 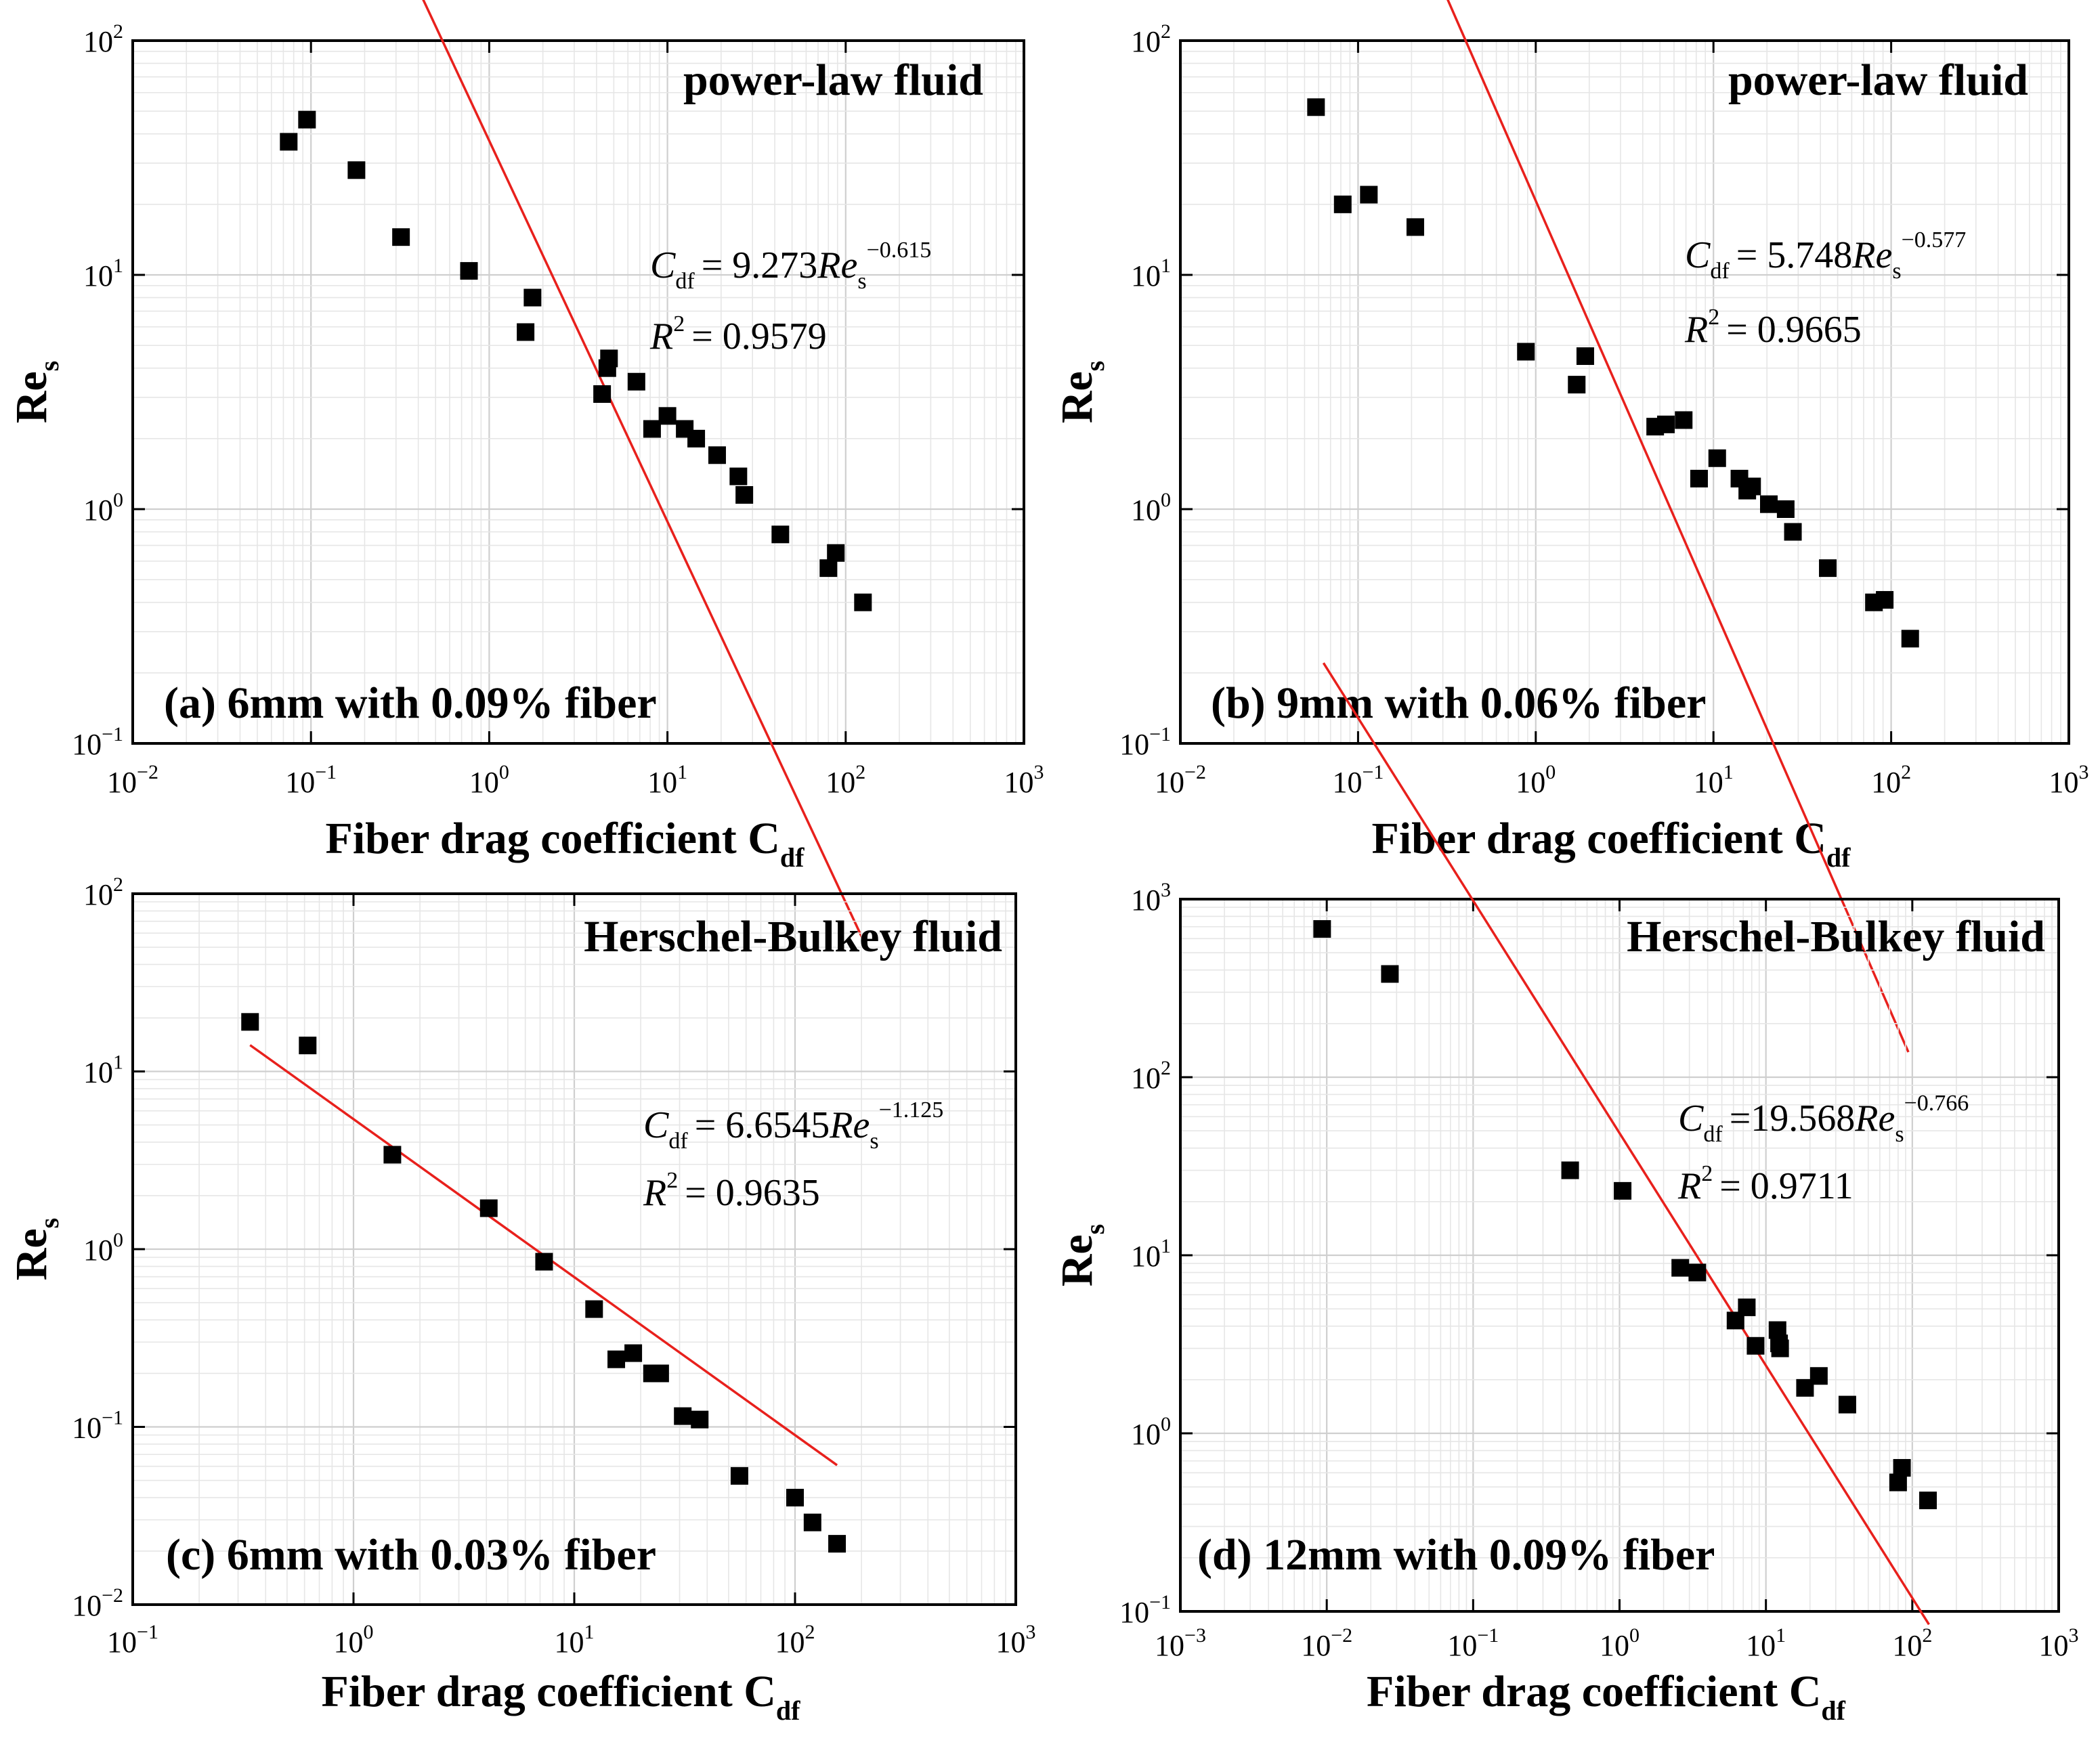 I want to click on fluid-label: Herschel-Bulkey fluid, so click(x=1836, y=936).